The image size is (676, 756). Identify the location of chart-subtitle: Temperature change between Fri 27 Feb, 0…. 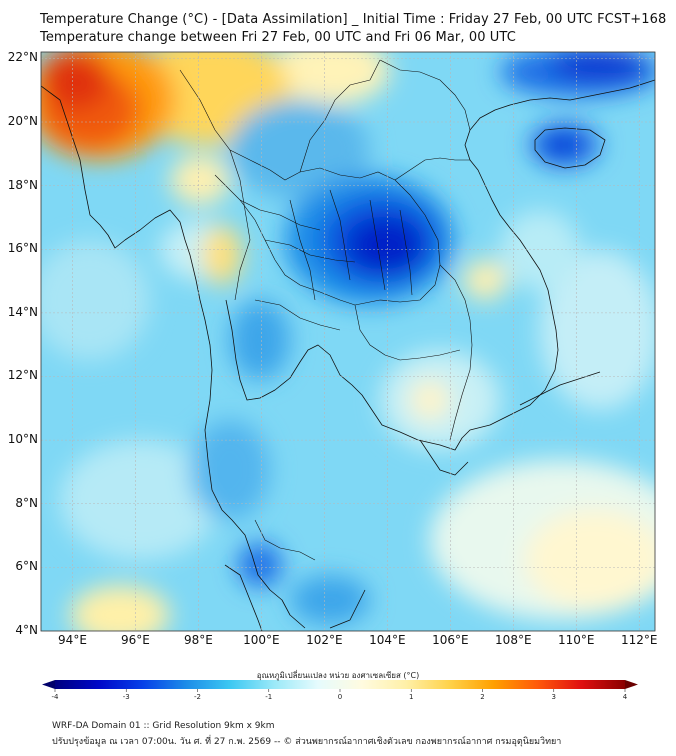
(278, 37).